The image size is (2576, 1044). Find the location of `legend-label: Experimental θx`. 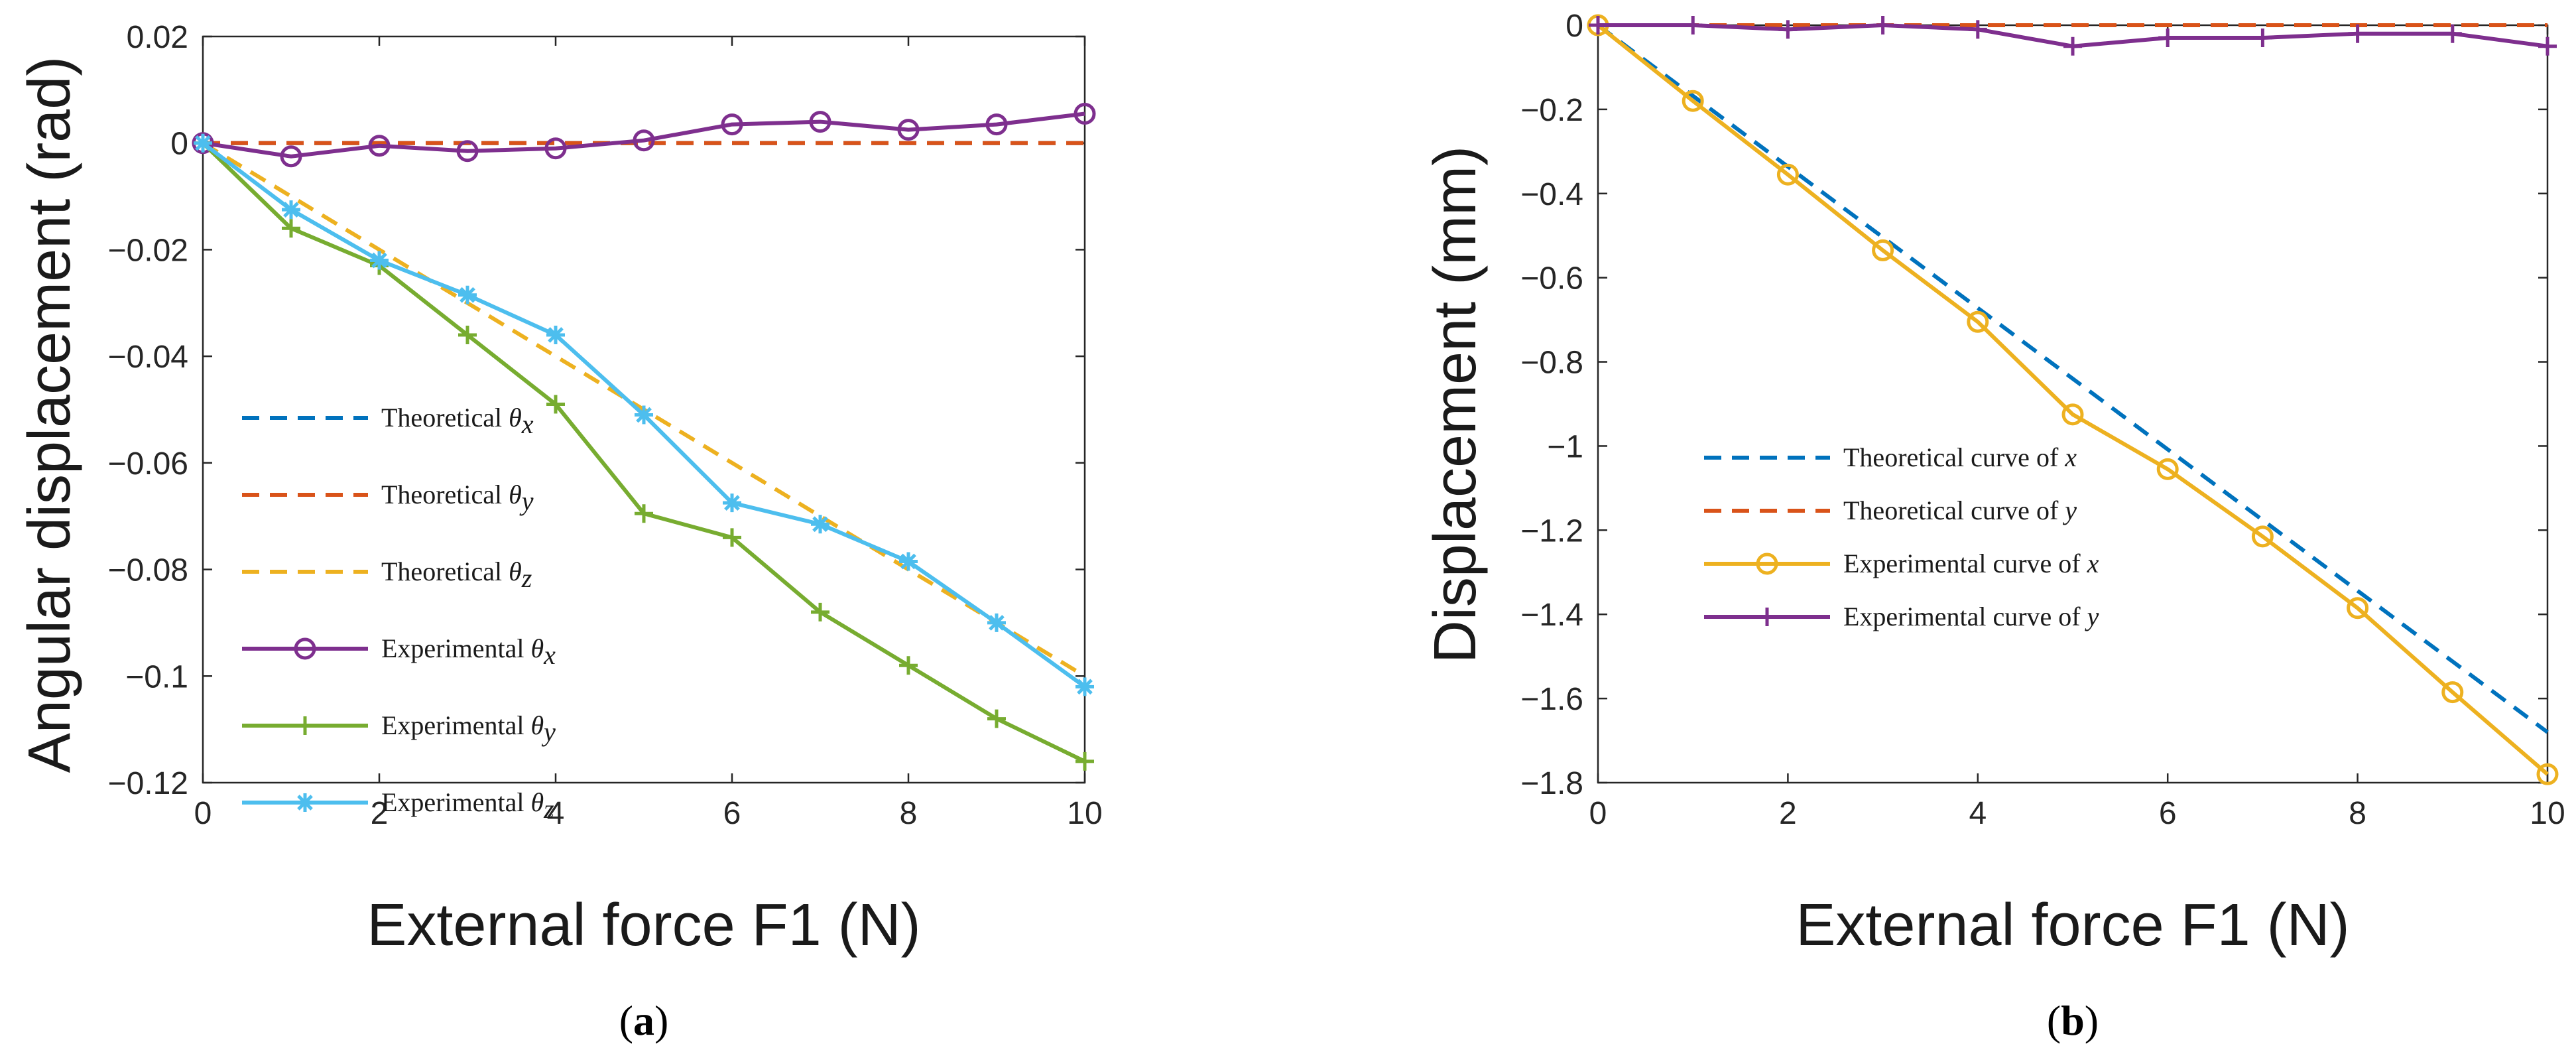

legend-label: Experimental θx is located at coordinates (468, 651).